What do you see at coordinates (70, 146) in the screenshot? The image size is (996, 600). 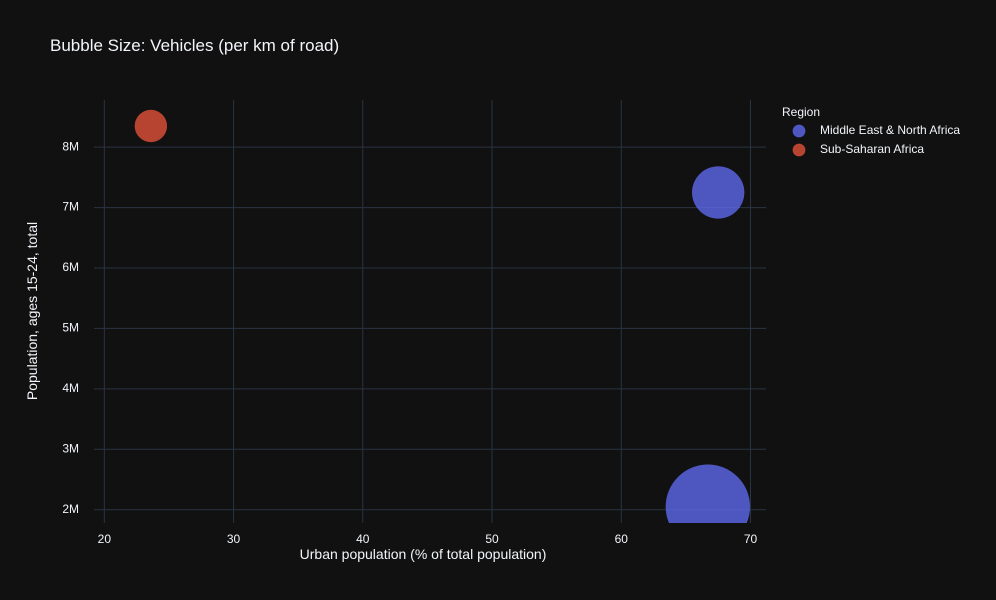 I see `y-tick-label: 8M` at bounding box center [70, 146].